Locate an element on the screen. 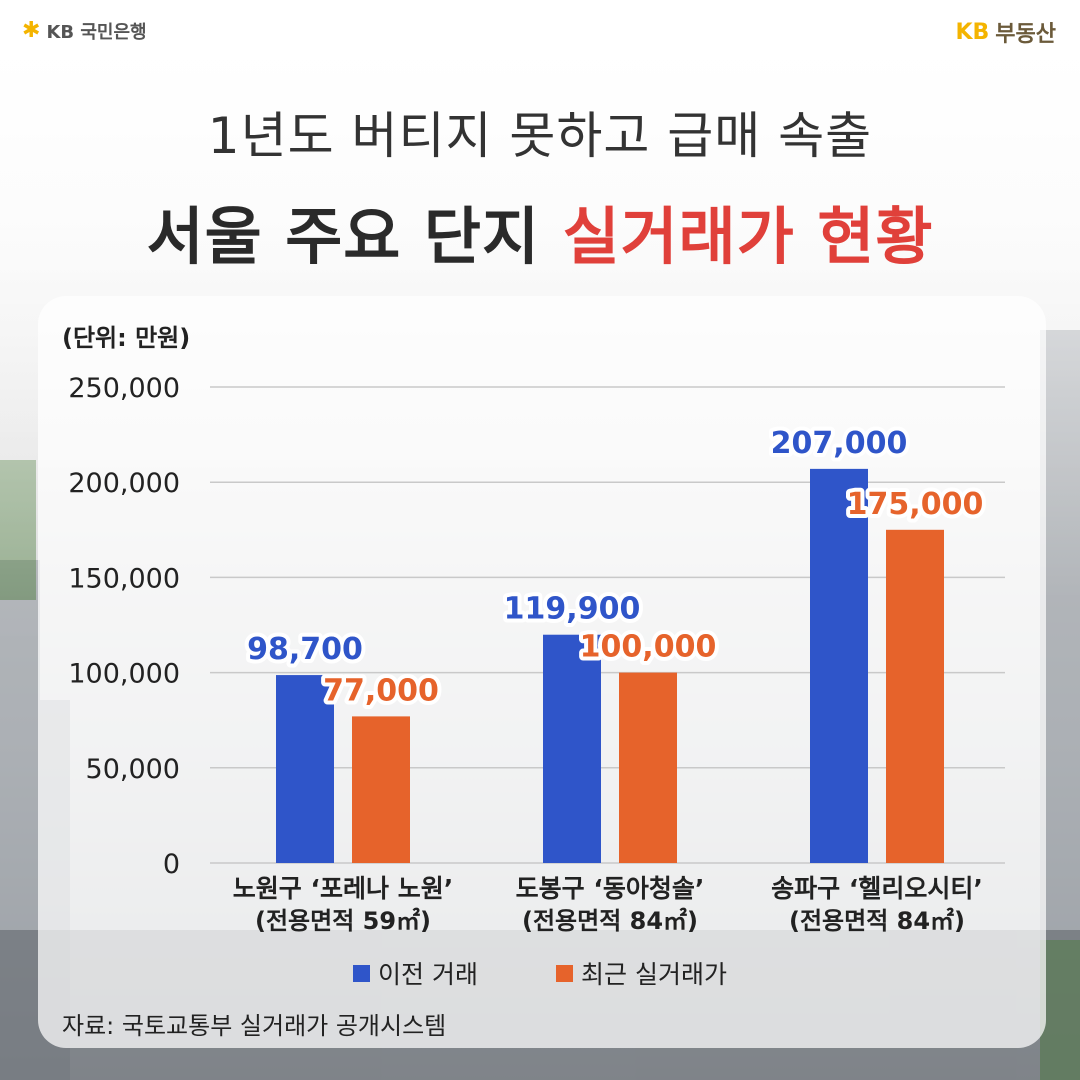  page-subtitle: 1년도 버티지 못하고 급매 속출 is located at coordinates (540, 136).